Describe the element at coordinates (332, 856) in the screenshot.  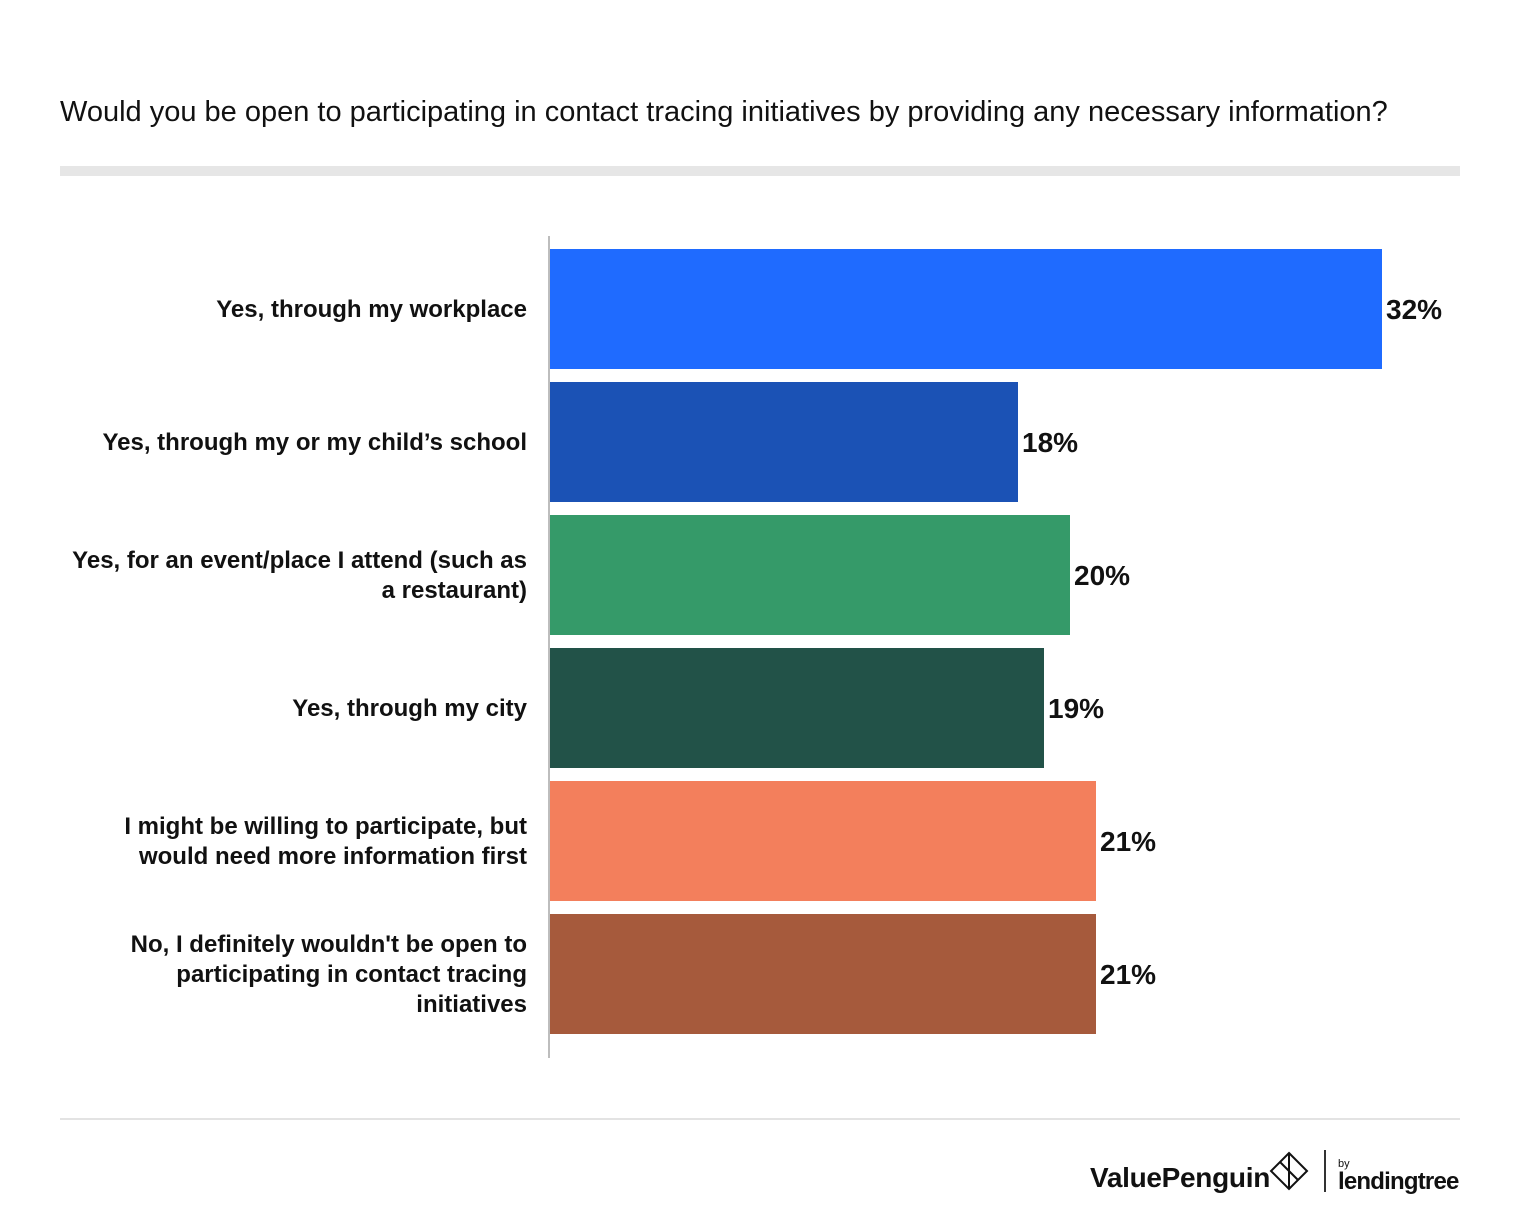
I see `category-label-line: would need more information first` at that location.